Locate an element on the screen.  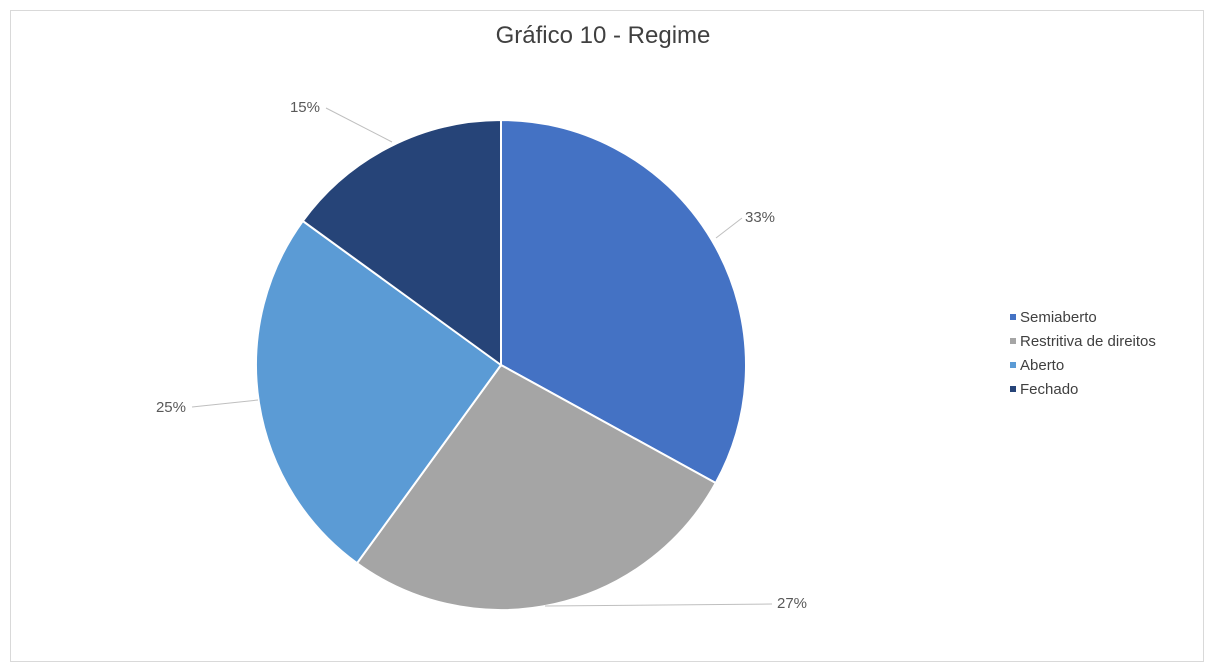
legend-item: Restritiva de direitos is located at coordinates (1083, 341).